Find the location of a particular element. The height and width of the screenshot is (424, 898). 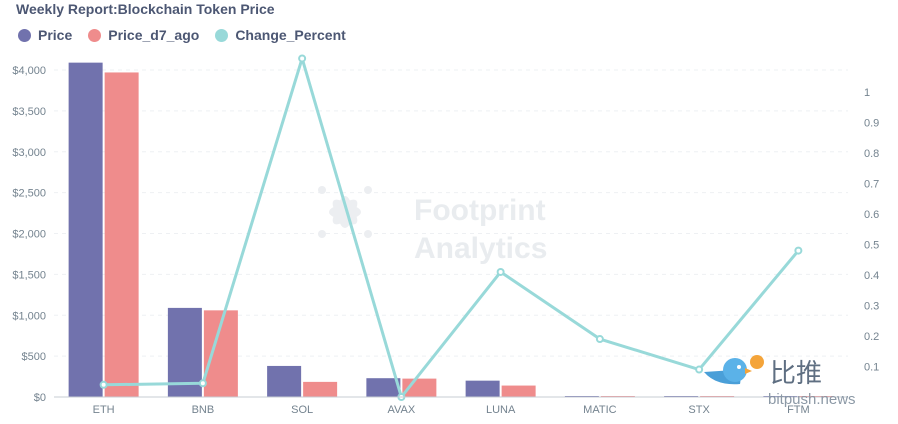

y-left-tick-label: $2,000 is located at coordinates (29, 235).